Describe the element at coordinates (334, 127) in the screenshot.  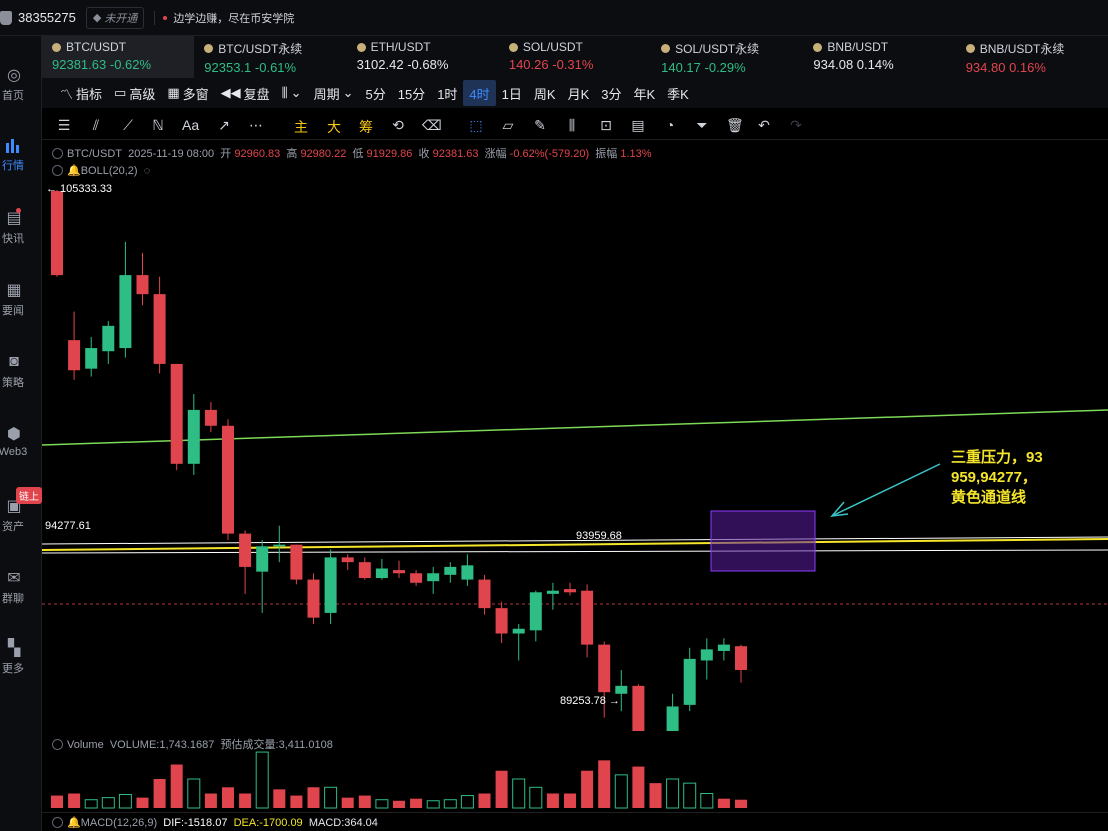
I see `big-order-tool: 大` at that location.